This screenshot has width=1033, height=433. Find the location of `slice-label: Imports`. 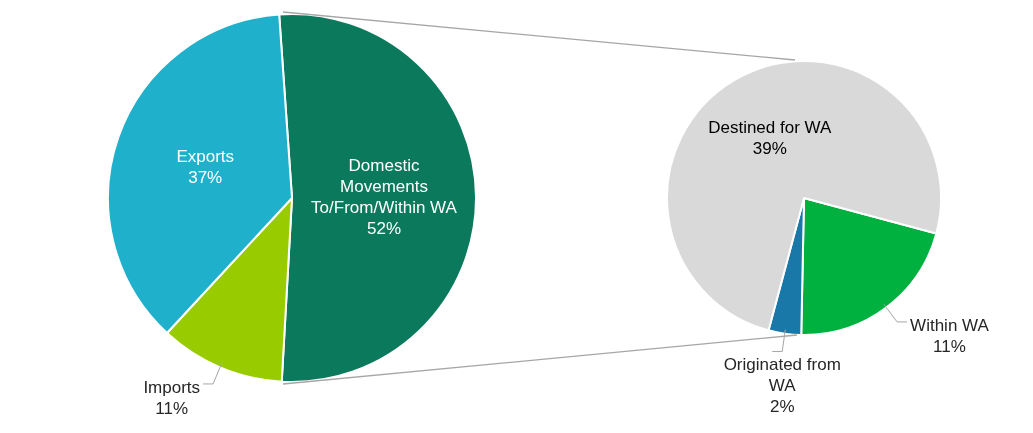

slice-label: Imports is located at coordinates (172, 387).